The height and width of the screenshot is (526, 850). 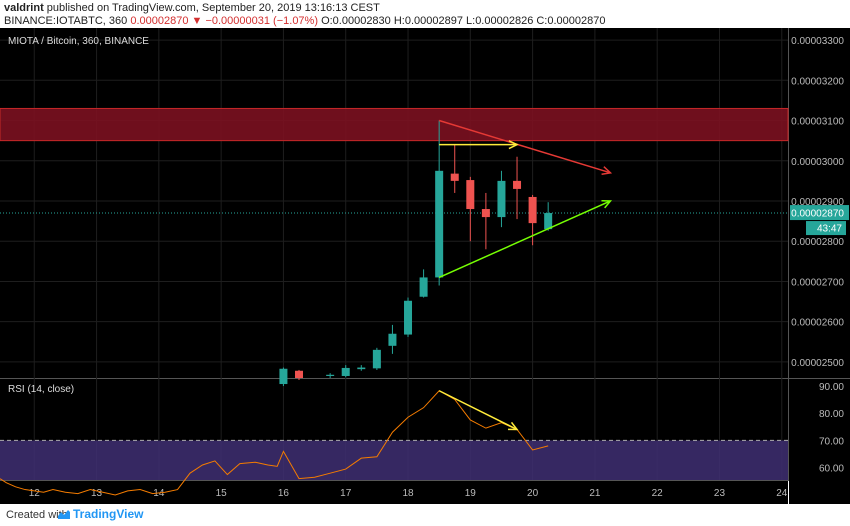 What do you see at coordinates (66, 21) in the screenshot?
I see `symbol-label: BINANCE:IOTABTC, 360` at bounding box center [66, 21].